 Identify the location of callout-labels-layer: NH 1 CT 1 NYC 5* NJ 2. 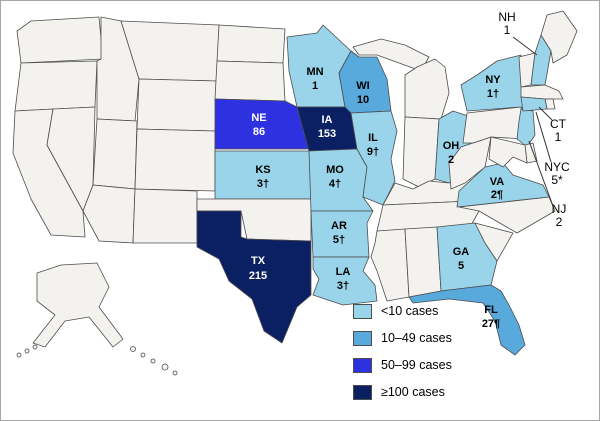
(534, 119).